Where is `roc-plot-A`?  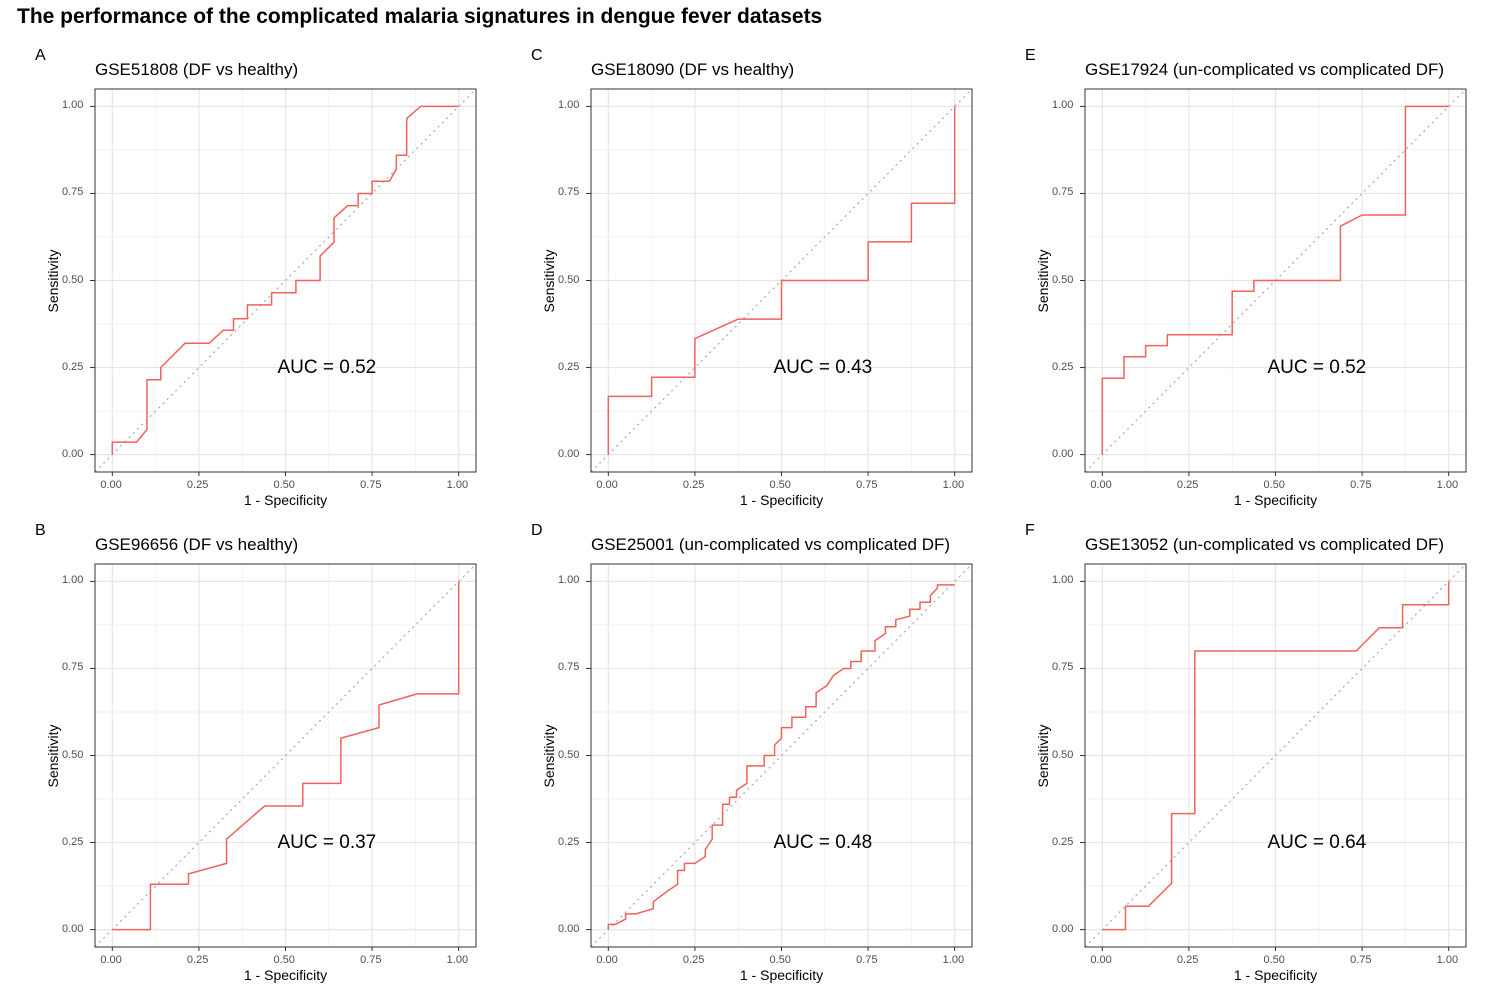 roc-plot-A is located at coordinates (285, 282).